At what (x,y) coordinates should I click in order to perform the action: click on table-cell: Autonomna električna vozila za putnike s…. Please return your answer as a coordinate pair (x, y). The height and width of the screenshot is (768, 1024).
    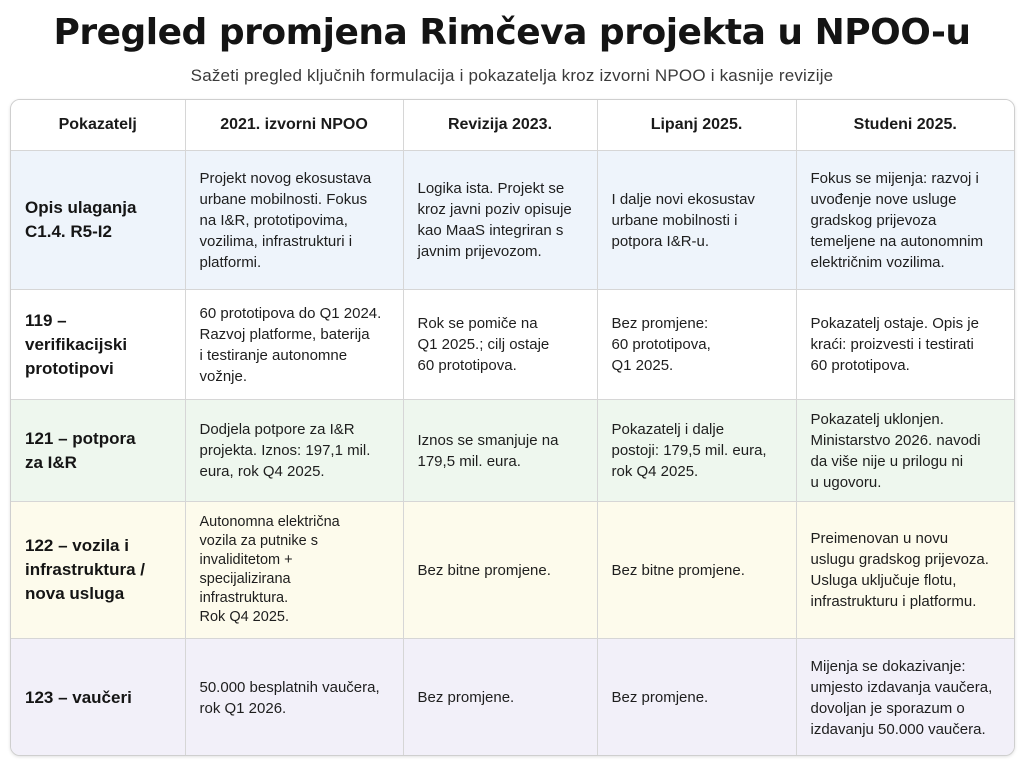
    Looking at the image, I should click on (294, 570).